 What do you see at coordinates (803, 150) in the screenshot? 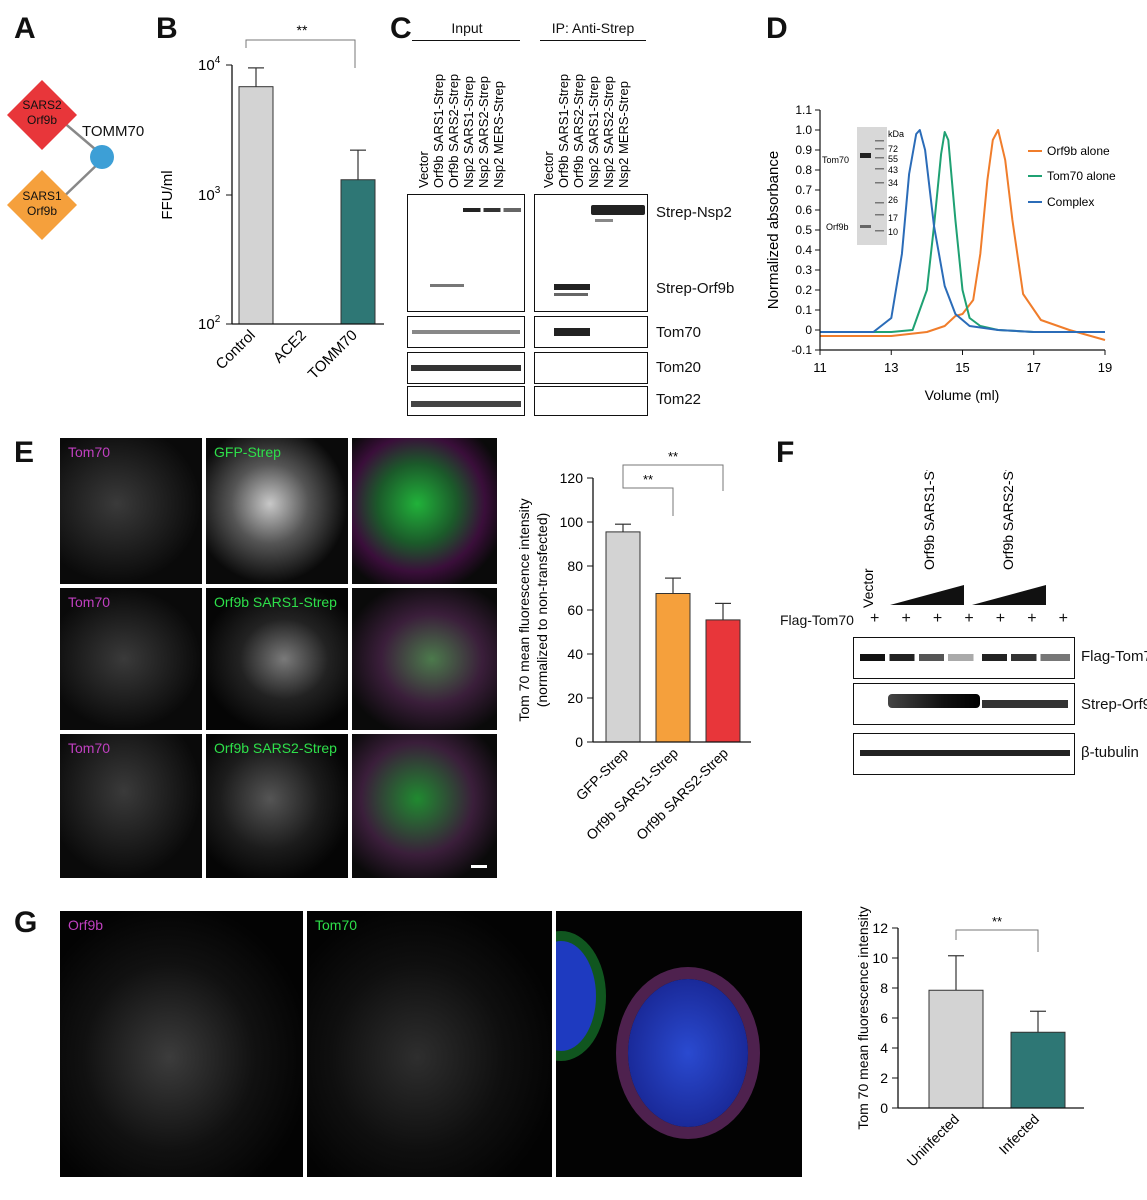
I see `d-ytick-label-0.9: 0.9` at bounding box center [803, 150].